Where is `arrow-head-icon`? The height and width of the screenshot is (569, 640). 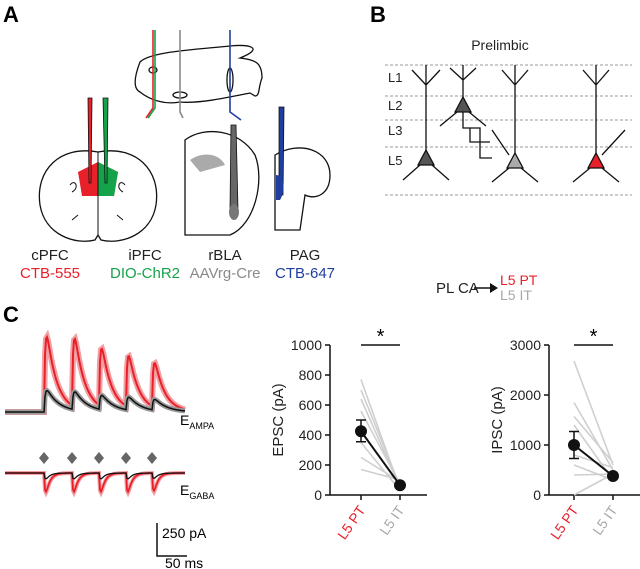 arrow-head-icon is located at coordinates (494, 288).